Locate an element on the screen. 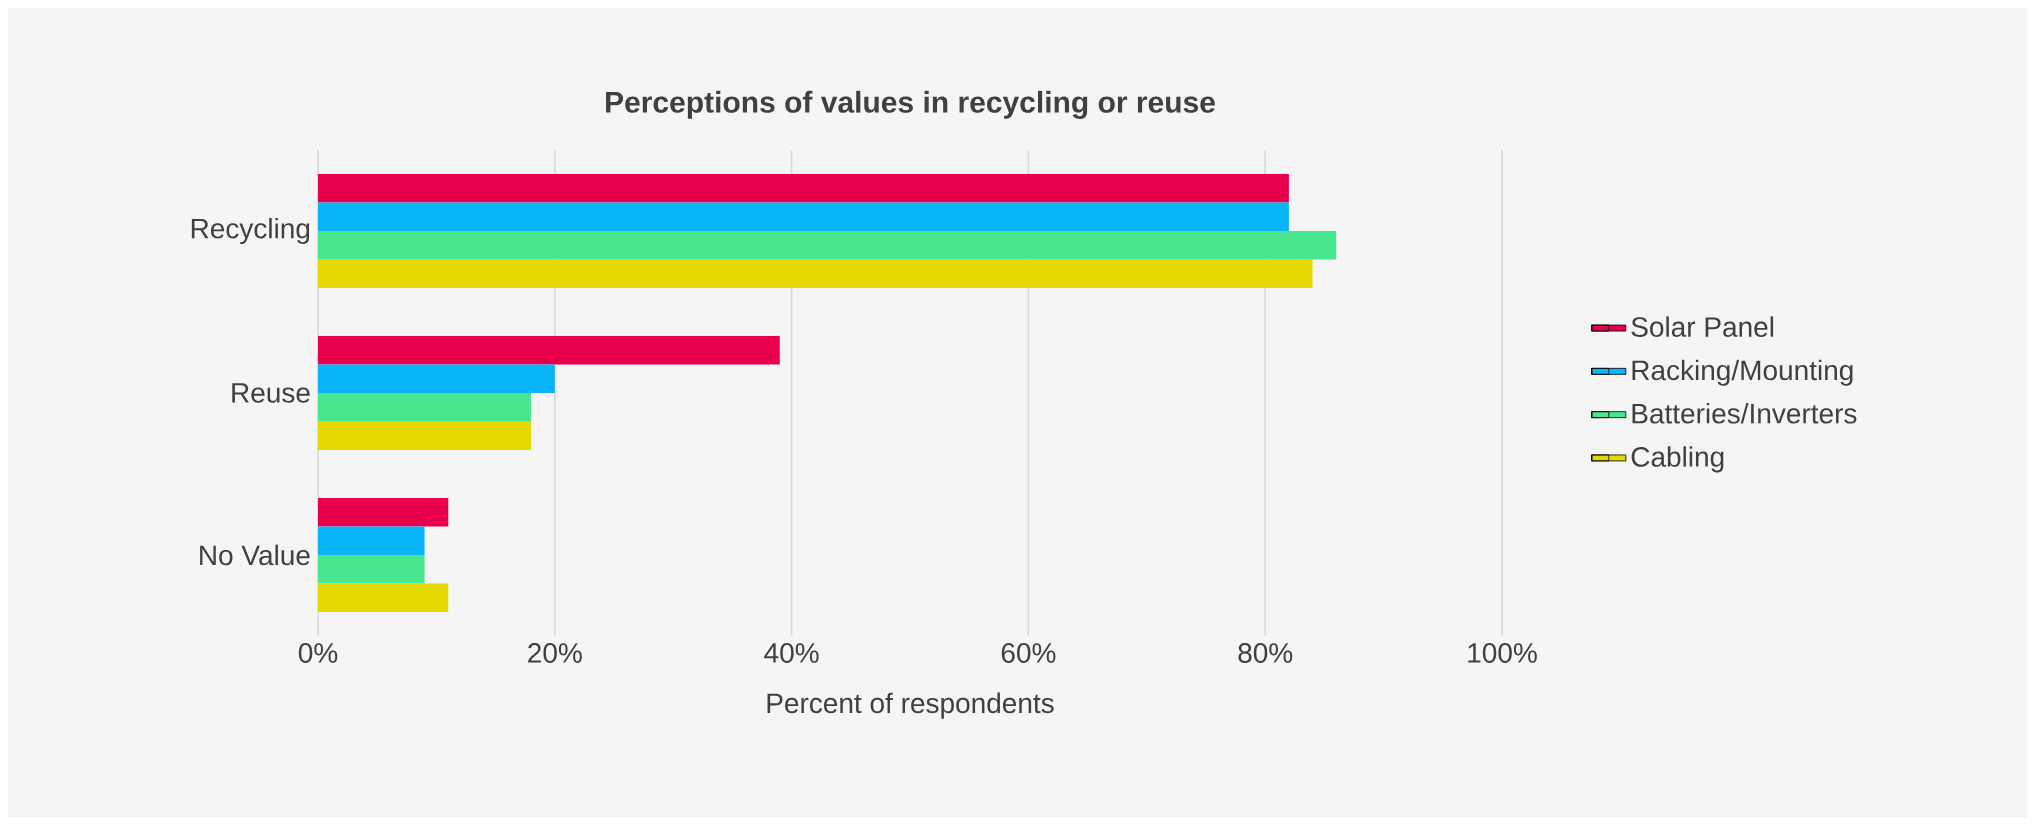 The height and width of the screenshot is (826, 2035). legend-label: Batteries/Inverters is located at coordinates (1744, 413).